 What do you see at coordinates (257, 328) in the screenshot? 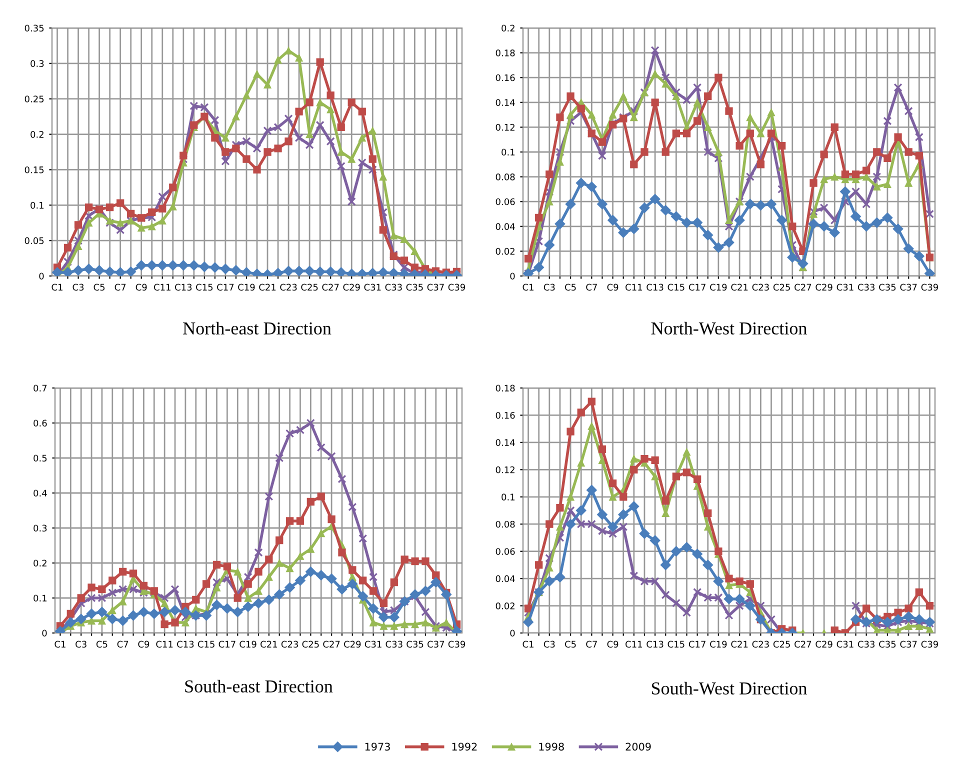
I see `text: North-east Direction` at bounding box center [257, 328].